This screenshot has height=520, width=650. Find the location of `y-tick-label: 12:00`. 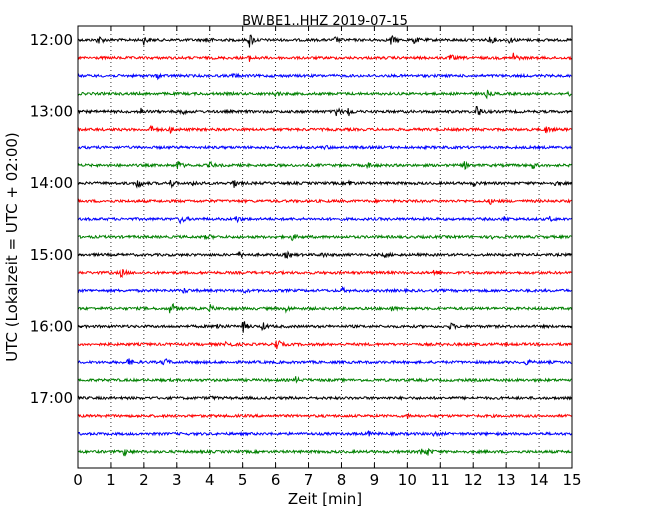

y-tick-label: 12:00 is located at coordinates (51, 40).